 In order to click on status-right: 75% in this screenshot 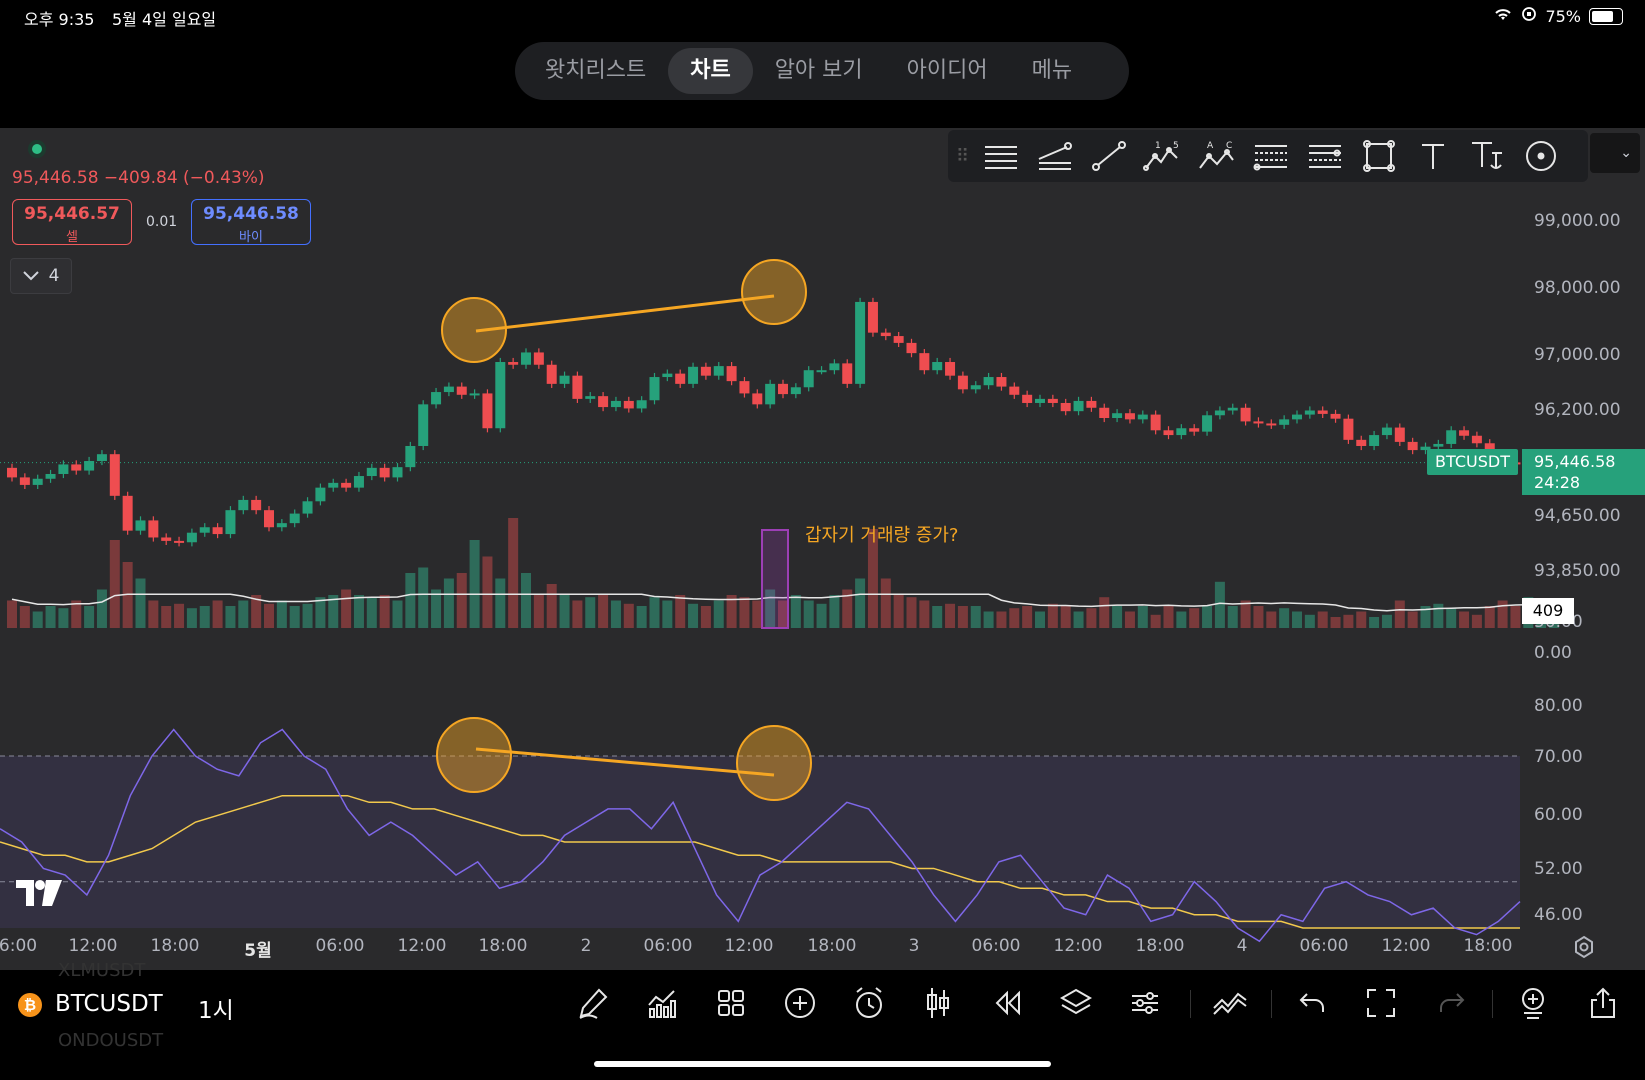, I will do `click(1558, 16)`.